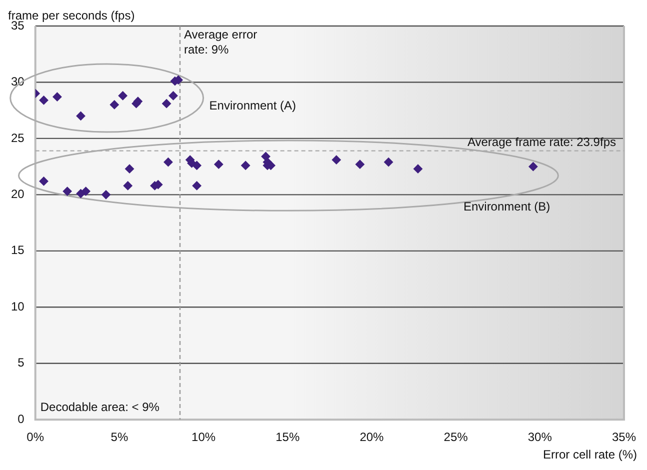  I want to click on y-tick-label: 10, so click(17, 306).